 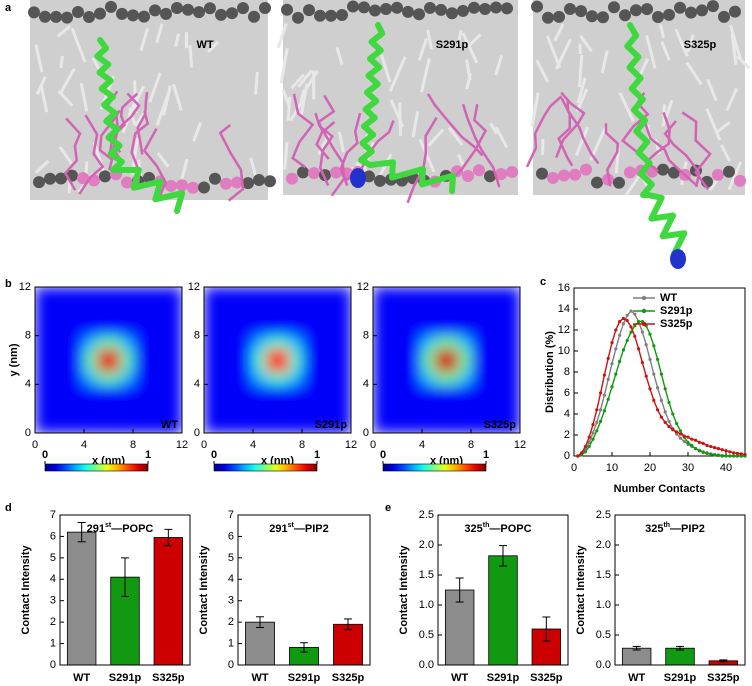 What do you see at coordinates (567, 435) in the screenshot?
I see `y-tick-label: 2` at bounding box center [567, 435].